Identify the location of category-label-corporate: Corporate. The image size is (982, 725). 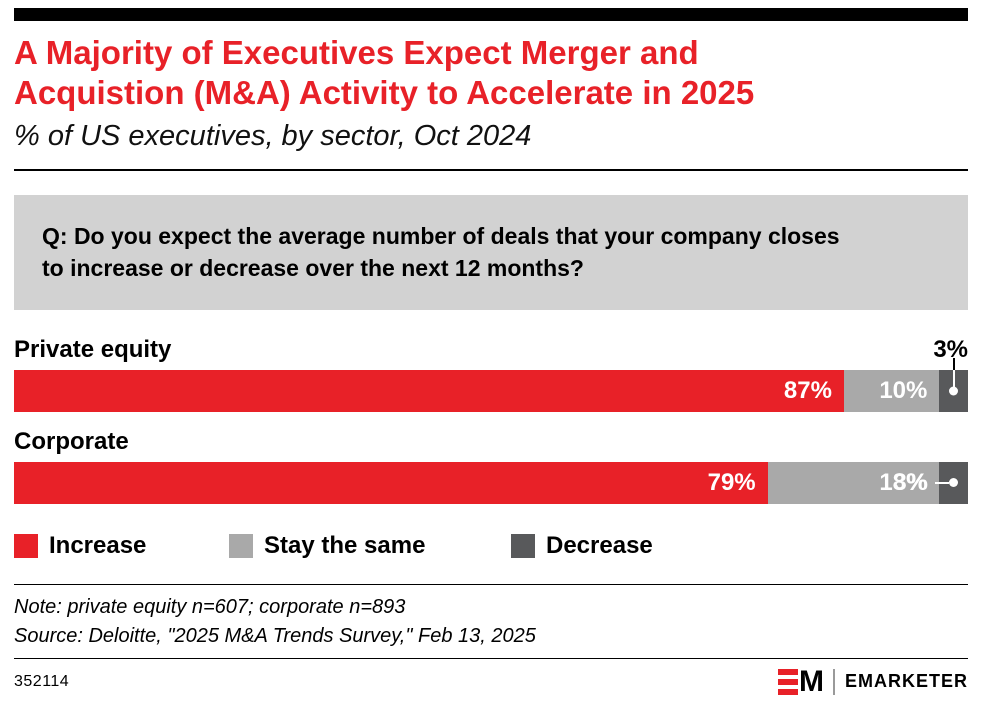
(71, 441).